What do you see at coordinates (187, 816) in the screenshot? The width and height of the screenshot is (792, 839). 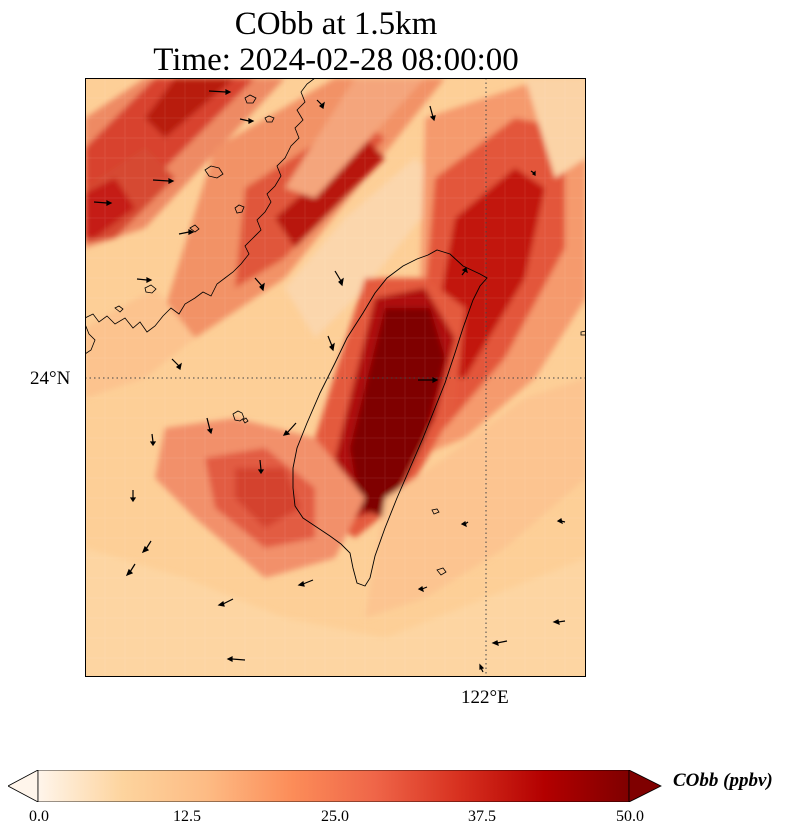 I see `colorbar-tick-1: 12.5` at bounding box center [187, 816].